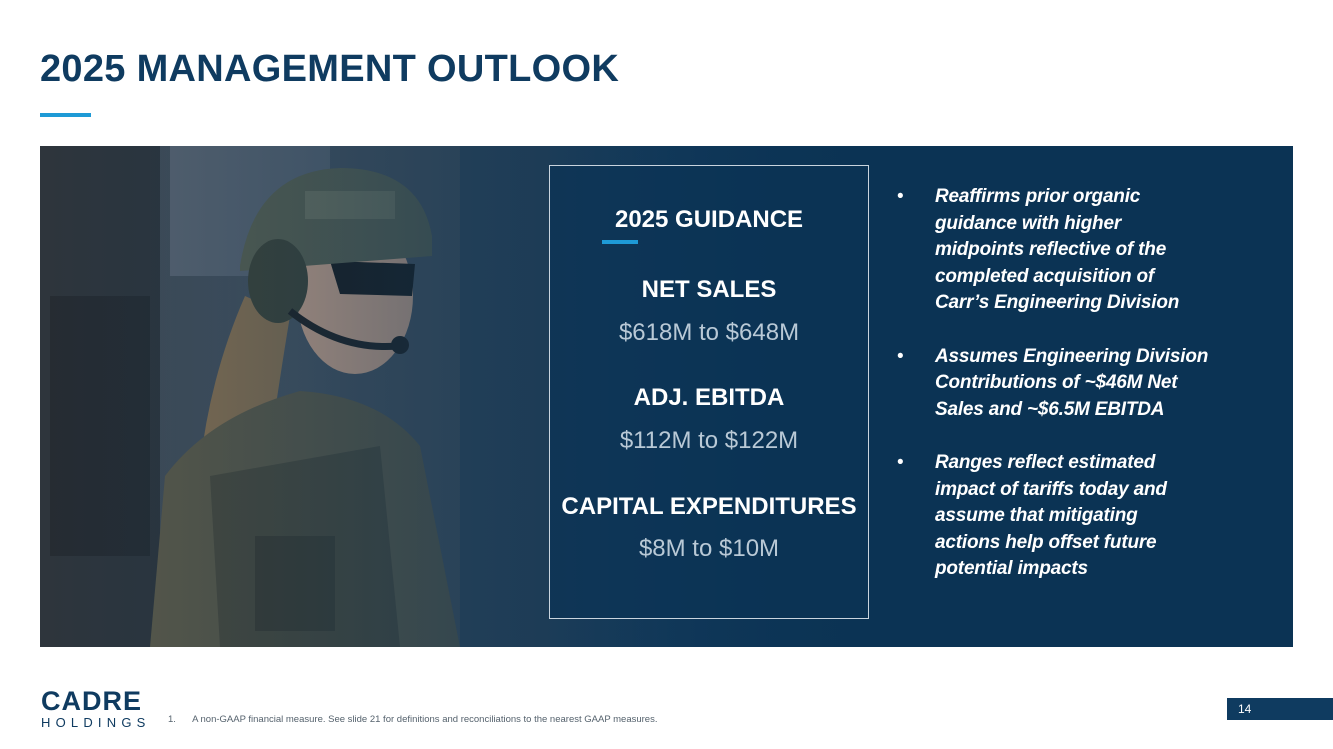 This screenshot has width=1333, height=749. I want to click on title-accent-rule, so click(65, 115).